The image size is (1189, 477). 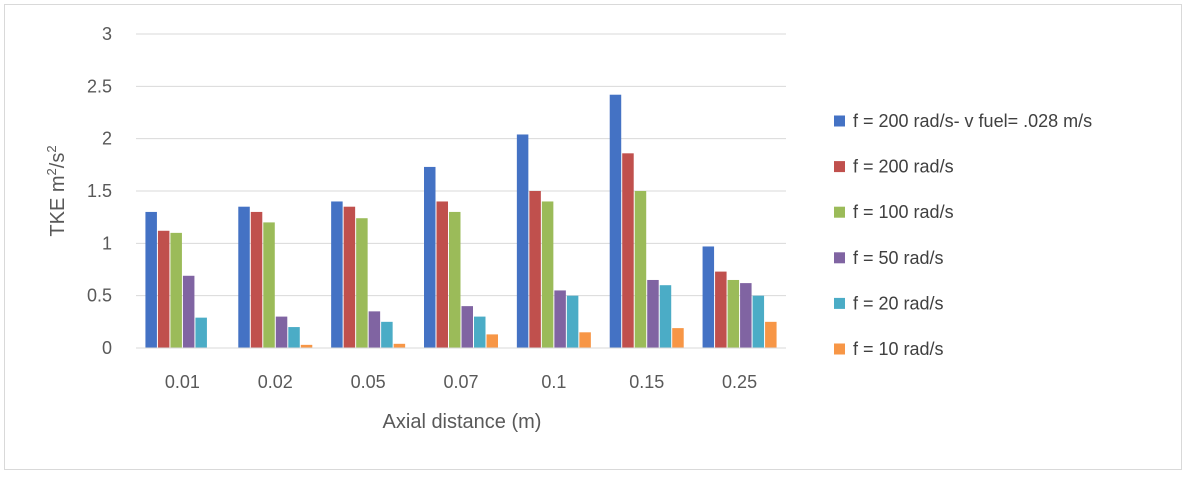 I want to click on y-tick-label: 0.5, so click(x=99, y=296).